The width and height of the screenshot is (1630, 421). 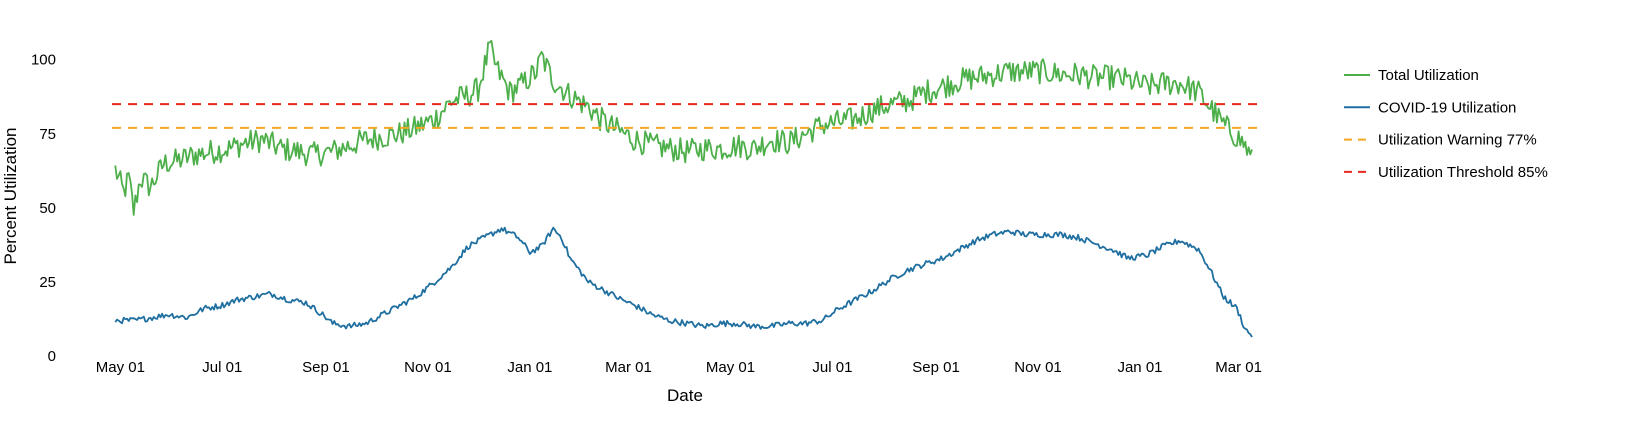 What do you see at coordinates (52, 356) in the screenshot?
I see `y-tick-label: 0` at bounding box center [52, 356].